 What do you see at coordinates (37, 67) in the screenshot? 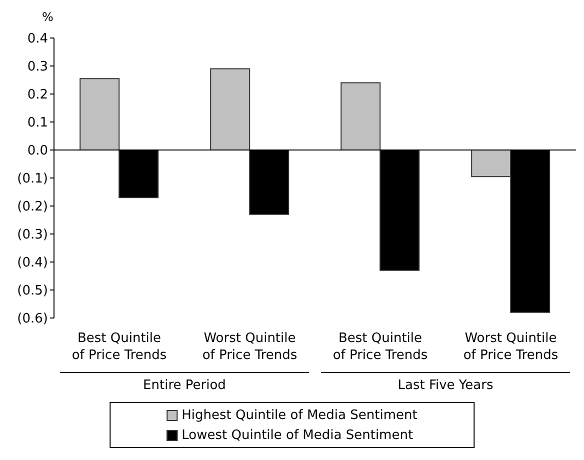
I see `y-tick-label: 0.3` at bounding box center [37, 67].